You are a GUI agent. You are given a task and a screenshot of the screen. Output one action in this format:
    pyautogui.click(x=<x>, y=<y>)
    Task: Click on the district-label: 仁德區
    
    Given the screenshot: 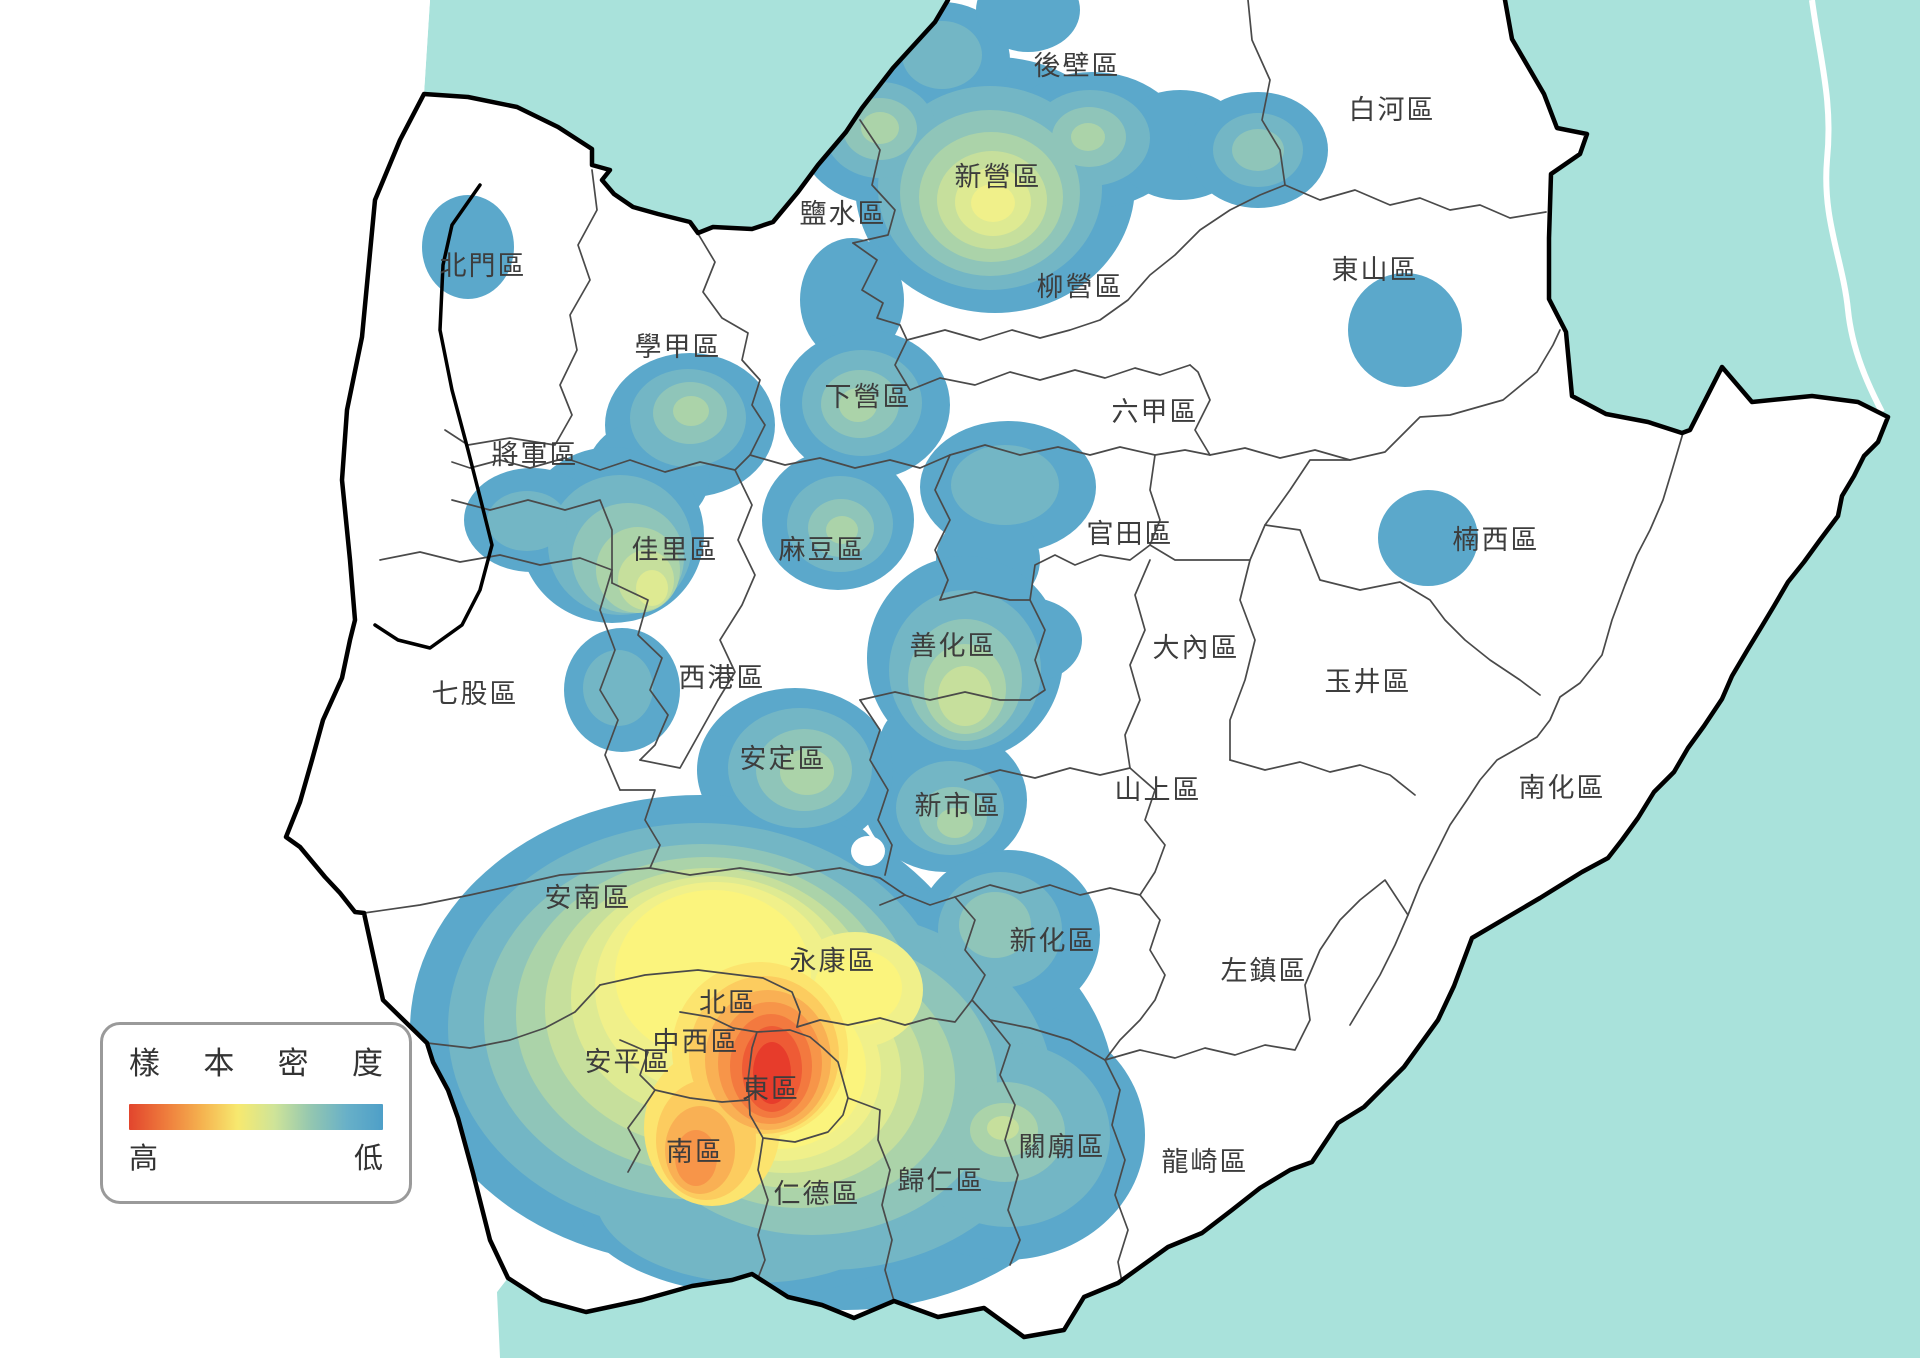 What is the action you would take?
    pyautogui.click(x=817, y=1194)
    